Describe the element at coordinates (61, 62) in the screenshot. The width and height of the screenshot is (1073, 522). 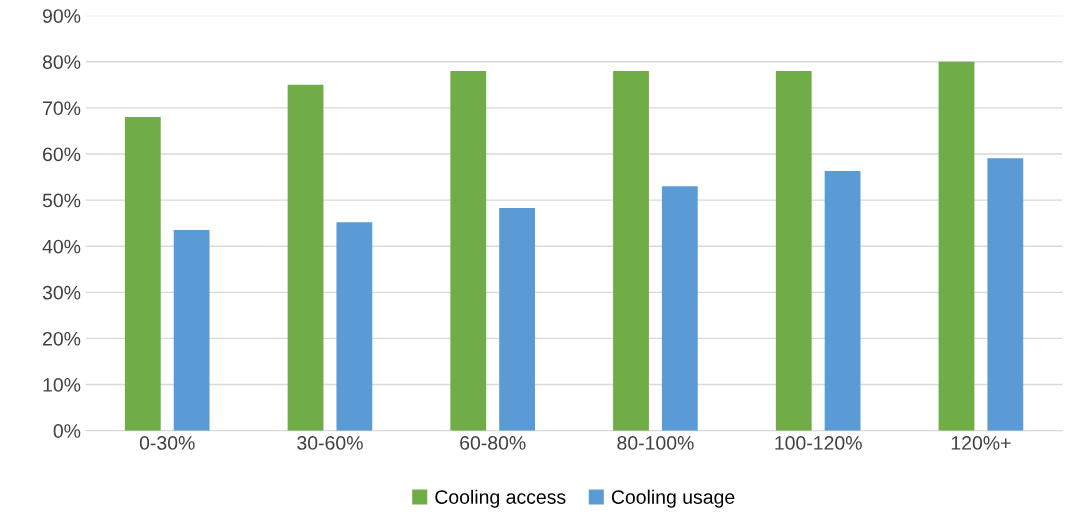
I see `y-tick-label: 80%` at that location.